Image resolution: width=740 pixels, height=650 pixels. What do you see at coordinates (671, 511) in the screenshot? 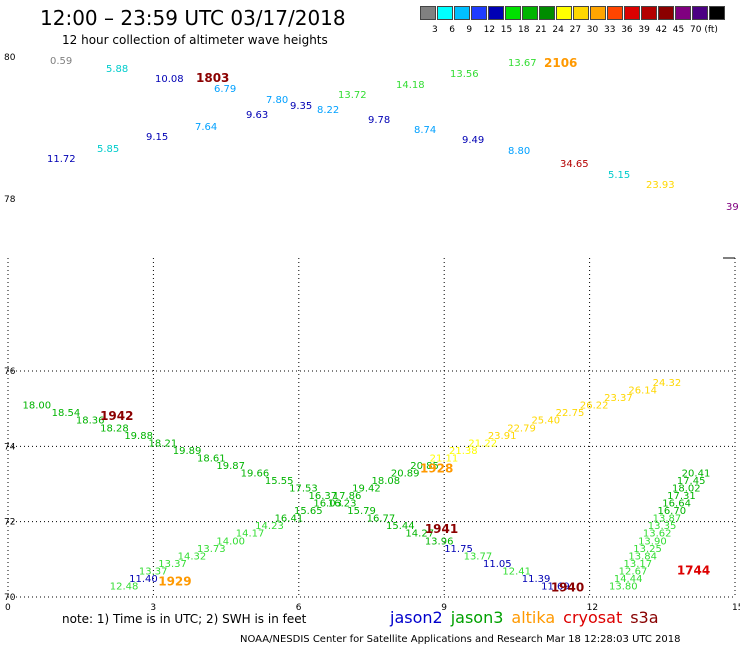
I see `obs-label: 16.70` at bounding box center [671, 511].